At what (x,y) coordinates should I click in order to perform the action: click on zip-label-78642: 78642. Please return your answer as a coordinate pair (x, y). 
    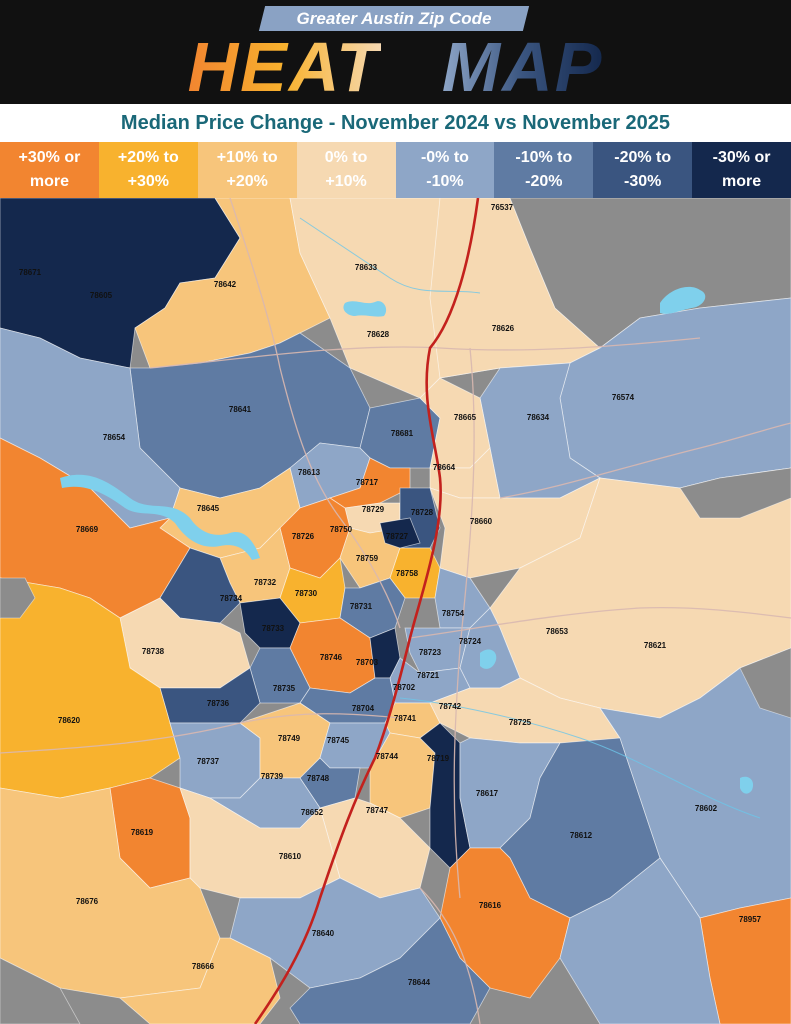
    Looking at the image, I should click on (225, 284).